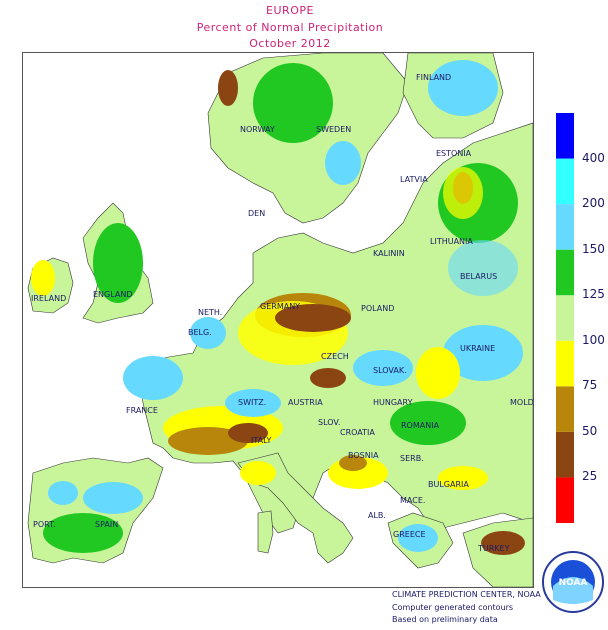 This screenshot has height=630, width=608. Describe the element at coordinates (454, 153) in the screenshot. I see `country-label-estonia: ESTONIA` at that location.